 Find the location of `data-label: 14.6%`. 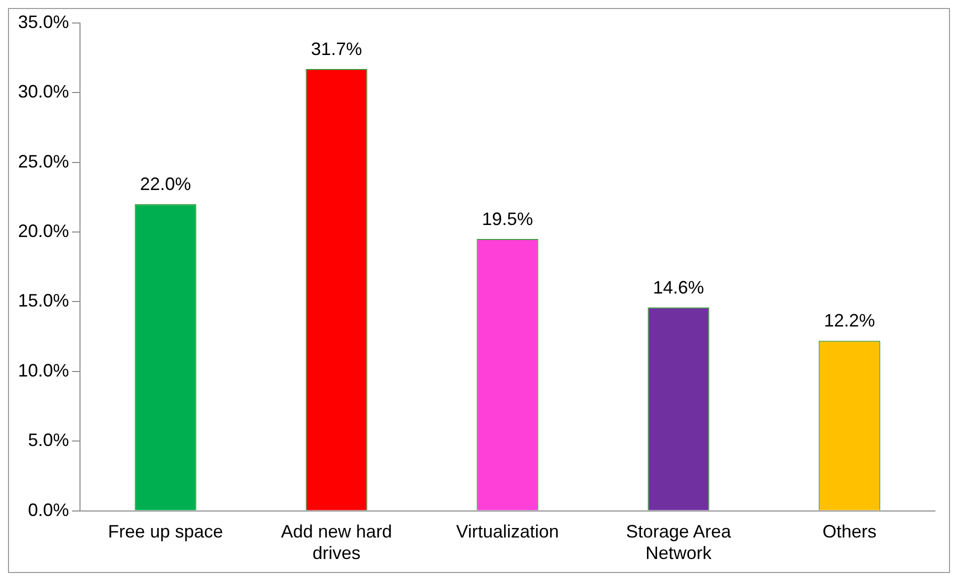

data-label: 14.6% is located at coordinates (678, 287).